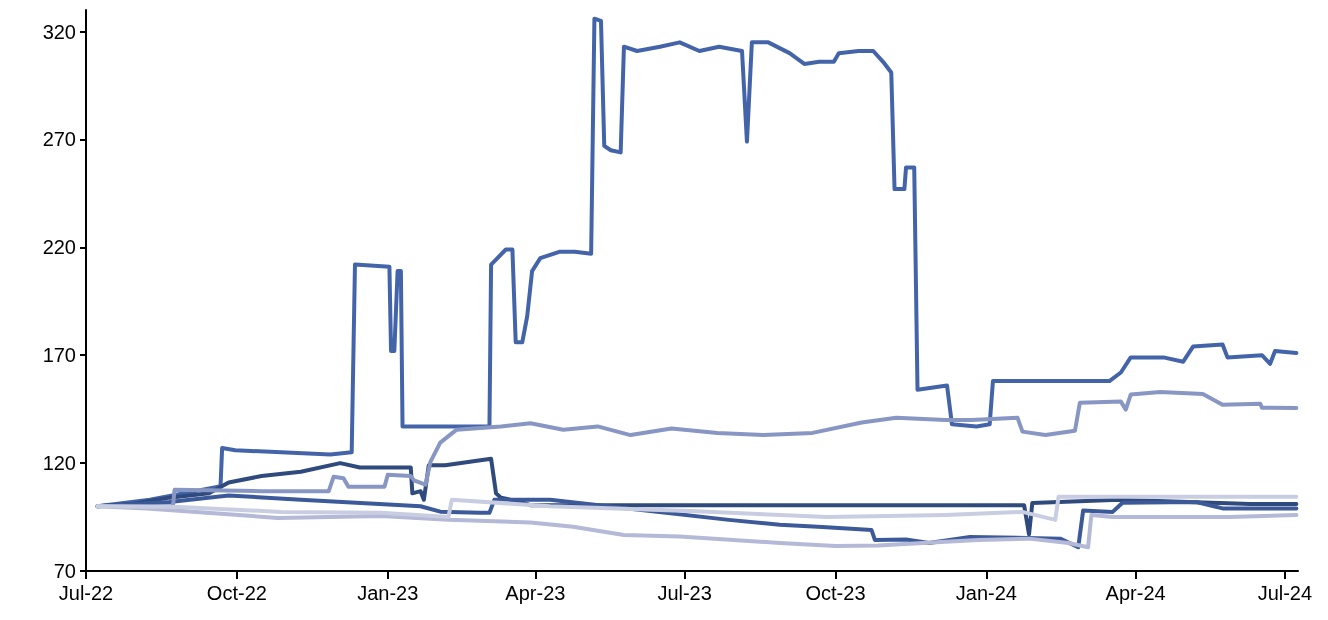  I want to click on line-series, so click(697, 508).